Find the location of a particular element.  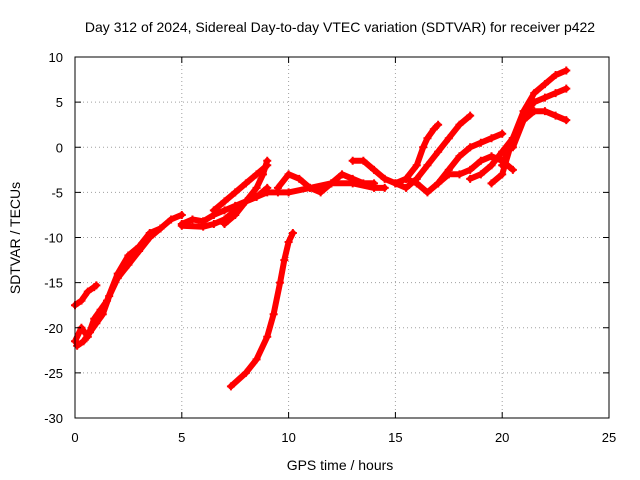

y-tick-label: 5 is located at coordinates (59, 102).